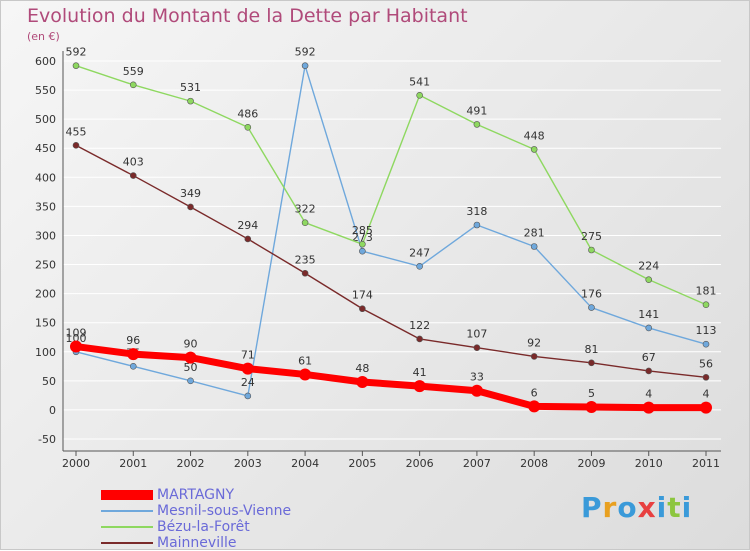 The width and height of the screenshot is (750, 551). Describe the element at coordinates (610, 507) in the screenshot. I see `logo-letter: r` at that location.